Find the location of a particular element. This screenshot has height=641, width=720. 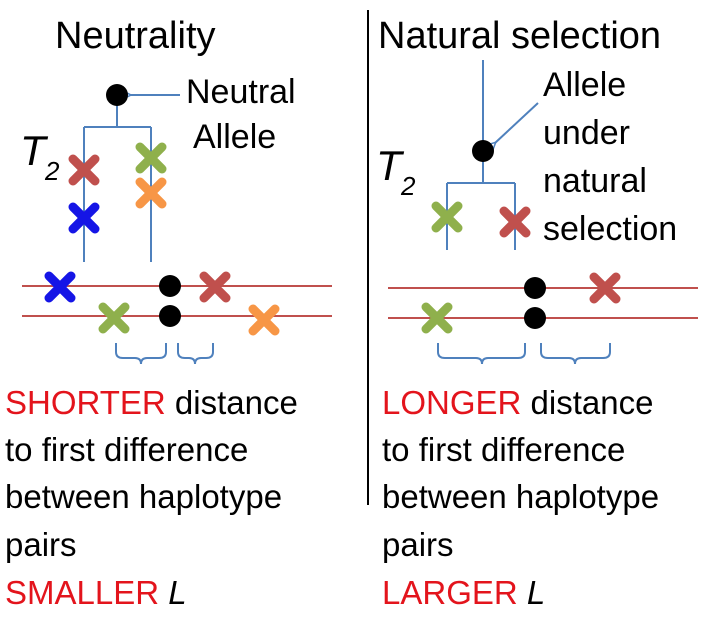

right-time-label: T is located at coordinates (390, 165).